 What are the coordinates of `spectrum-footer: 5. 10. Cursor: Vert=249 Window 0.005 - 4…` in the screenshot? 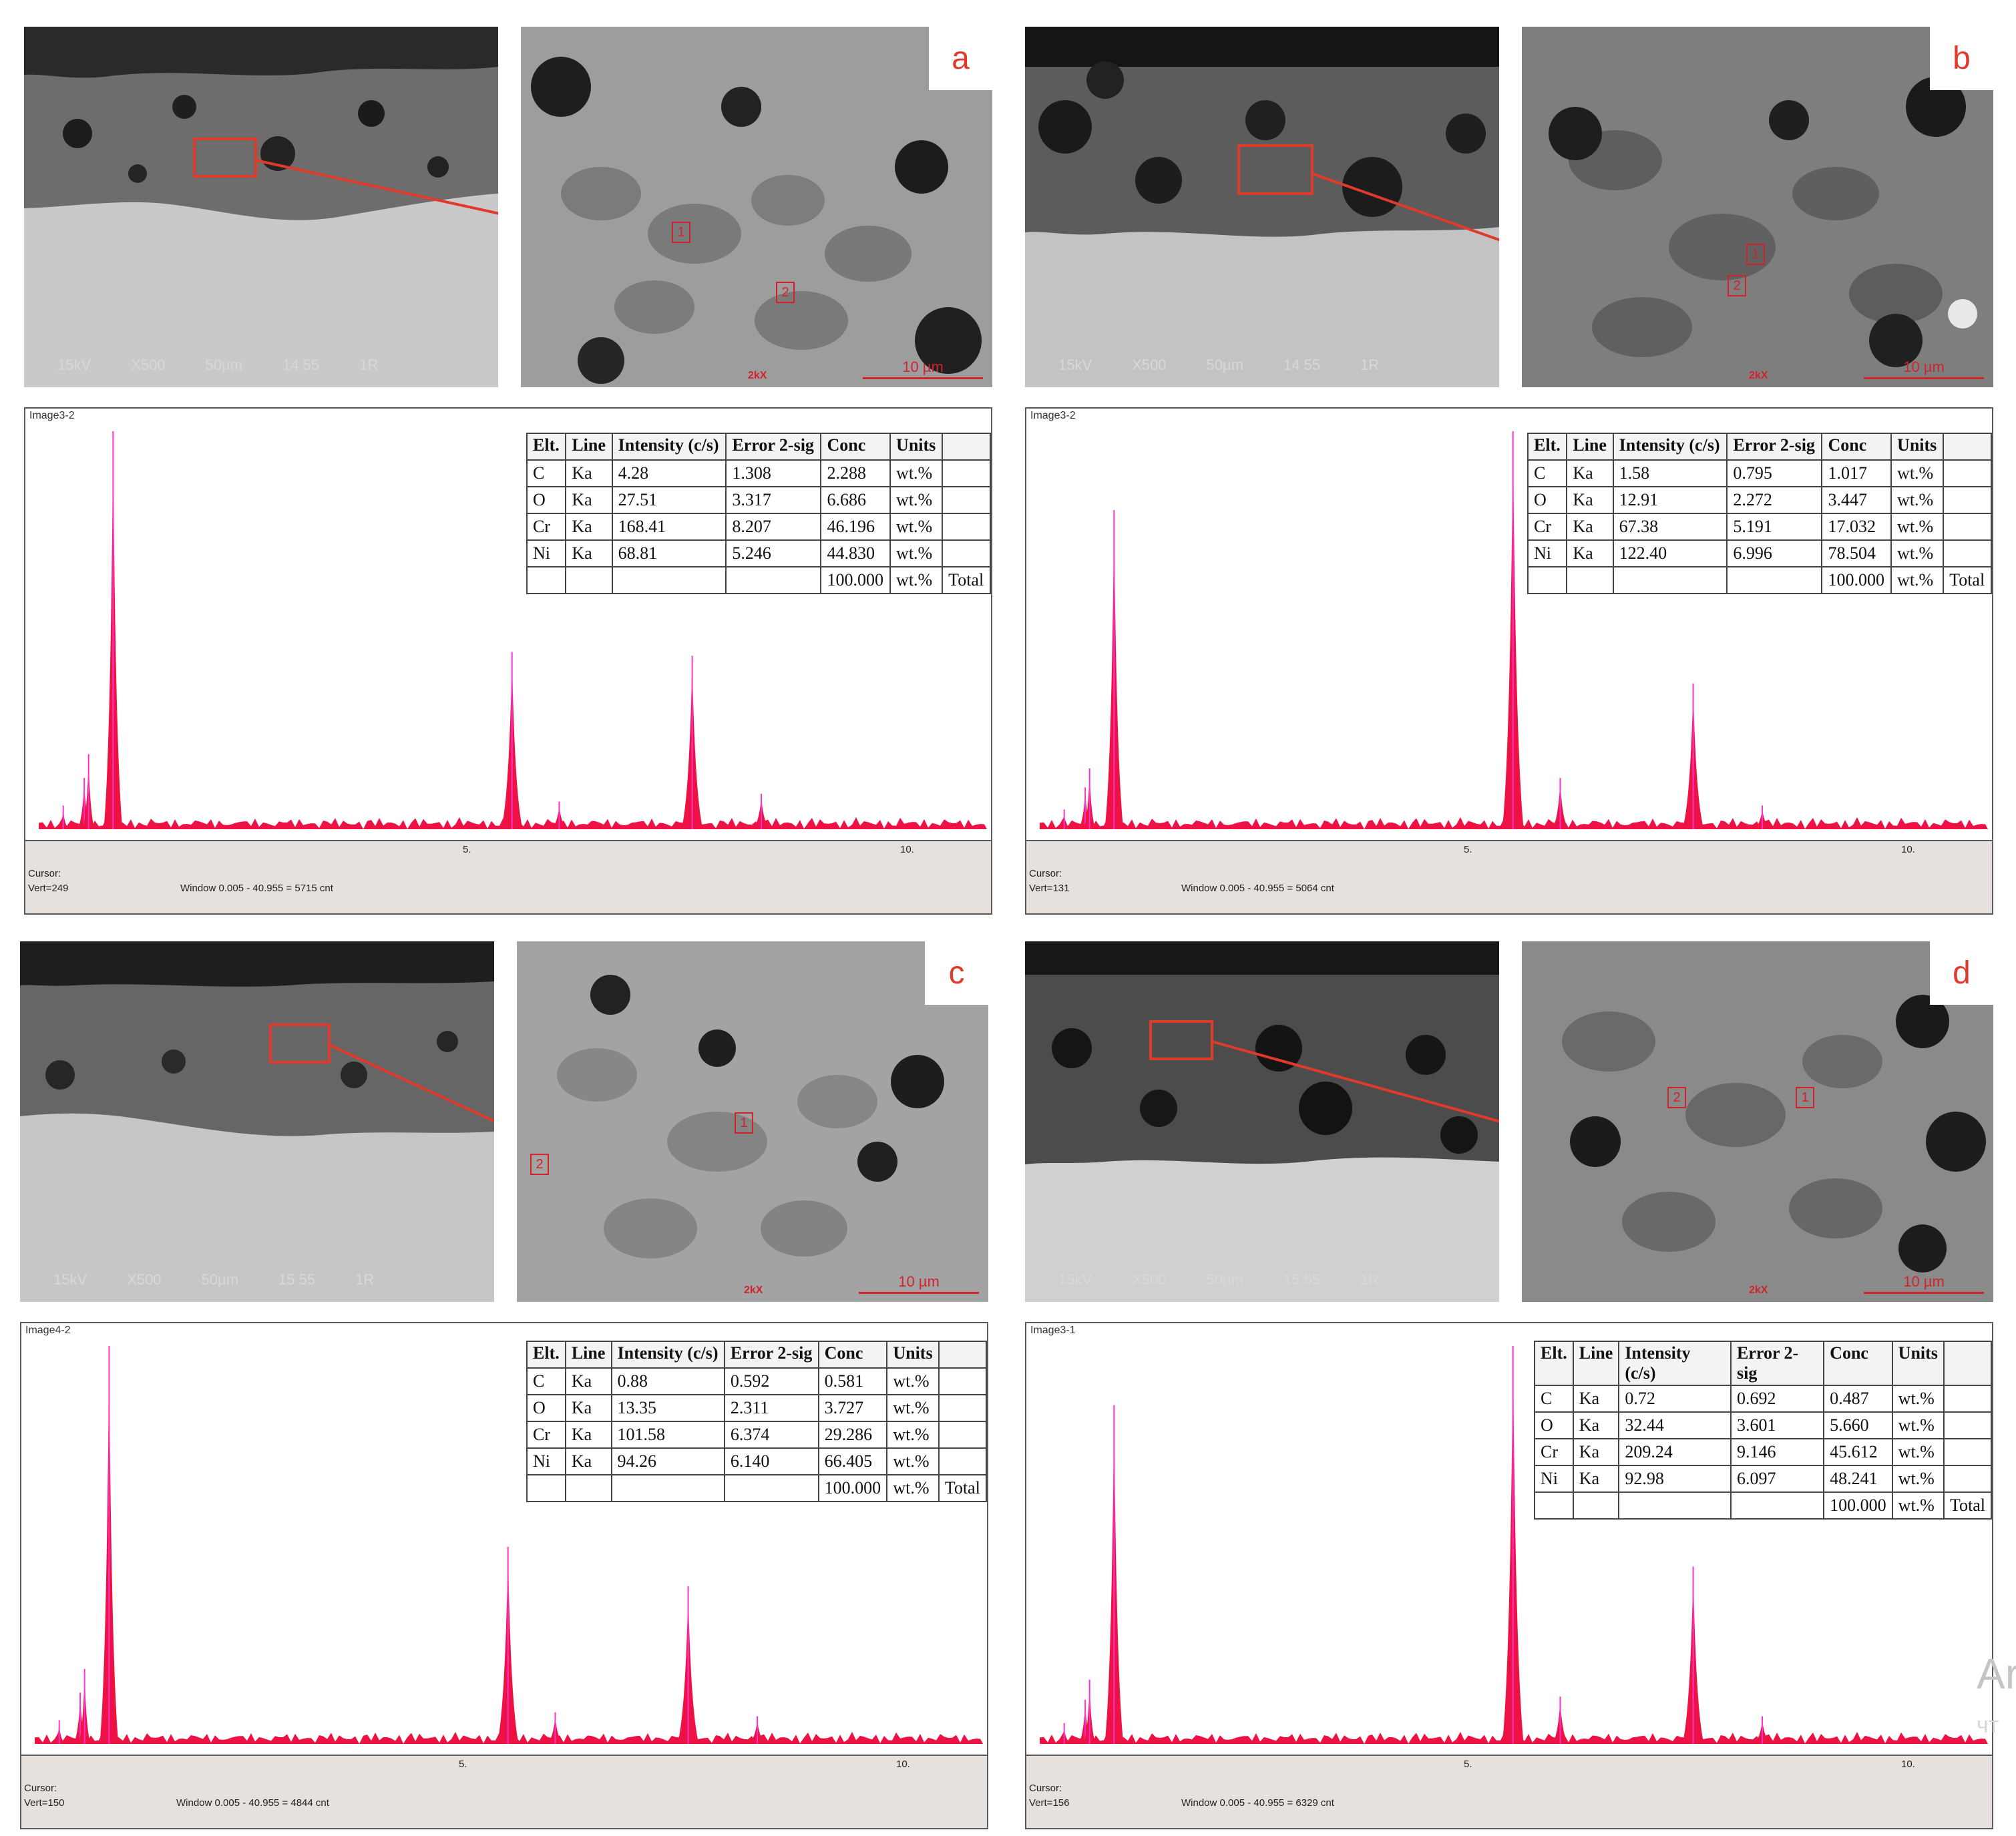 It's located at (508, 876).